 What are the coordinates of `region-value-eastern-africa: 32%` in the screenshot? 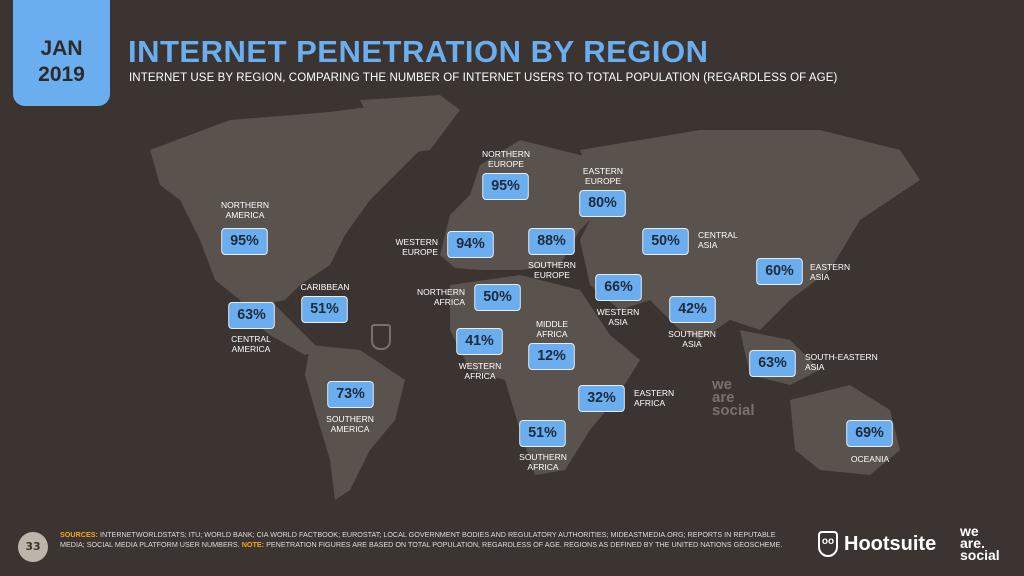 It's located at (601, 398).